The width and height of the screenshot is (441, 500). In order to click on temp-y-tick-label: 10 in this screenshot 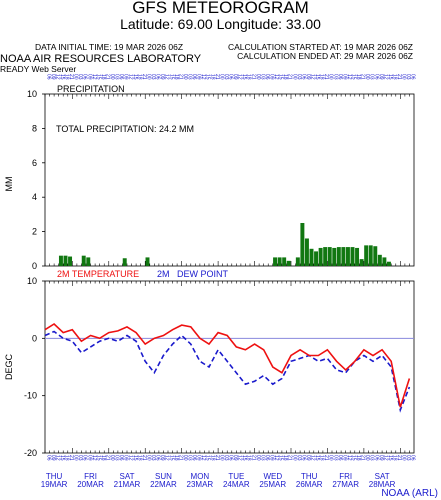, I will do `click(32, 281)`.